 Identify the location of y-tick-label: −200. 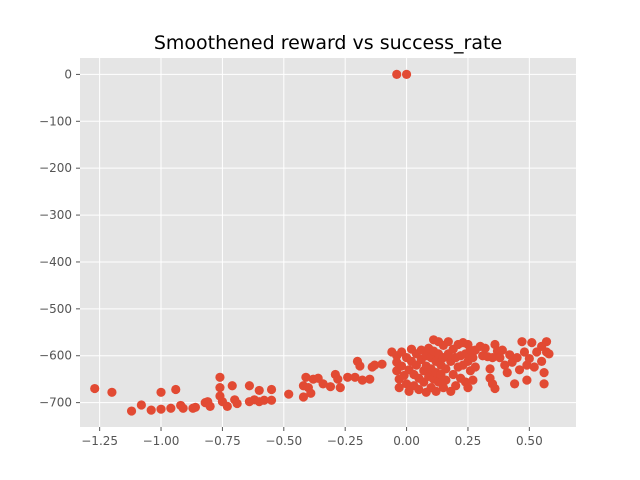
(55, 168).